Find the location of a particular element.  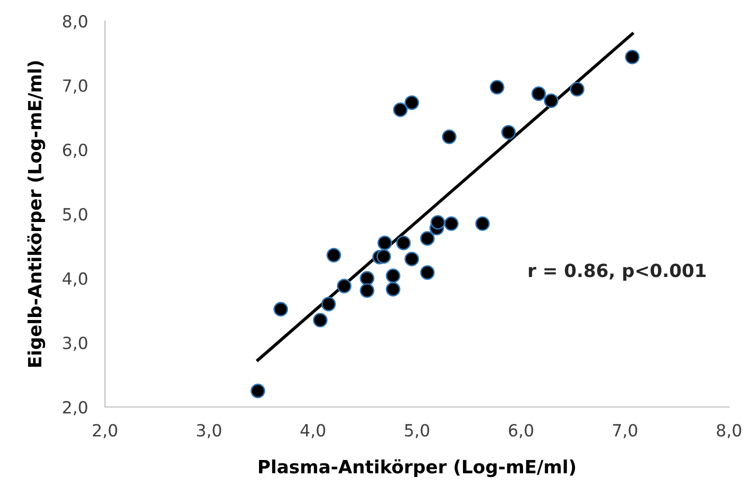

y-tick-label: 5,0 is located at coordinates (75, 215).